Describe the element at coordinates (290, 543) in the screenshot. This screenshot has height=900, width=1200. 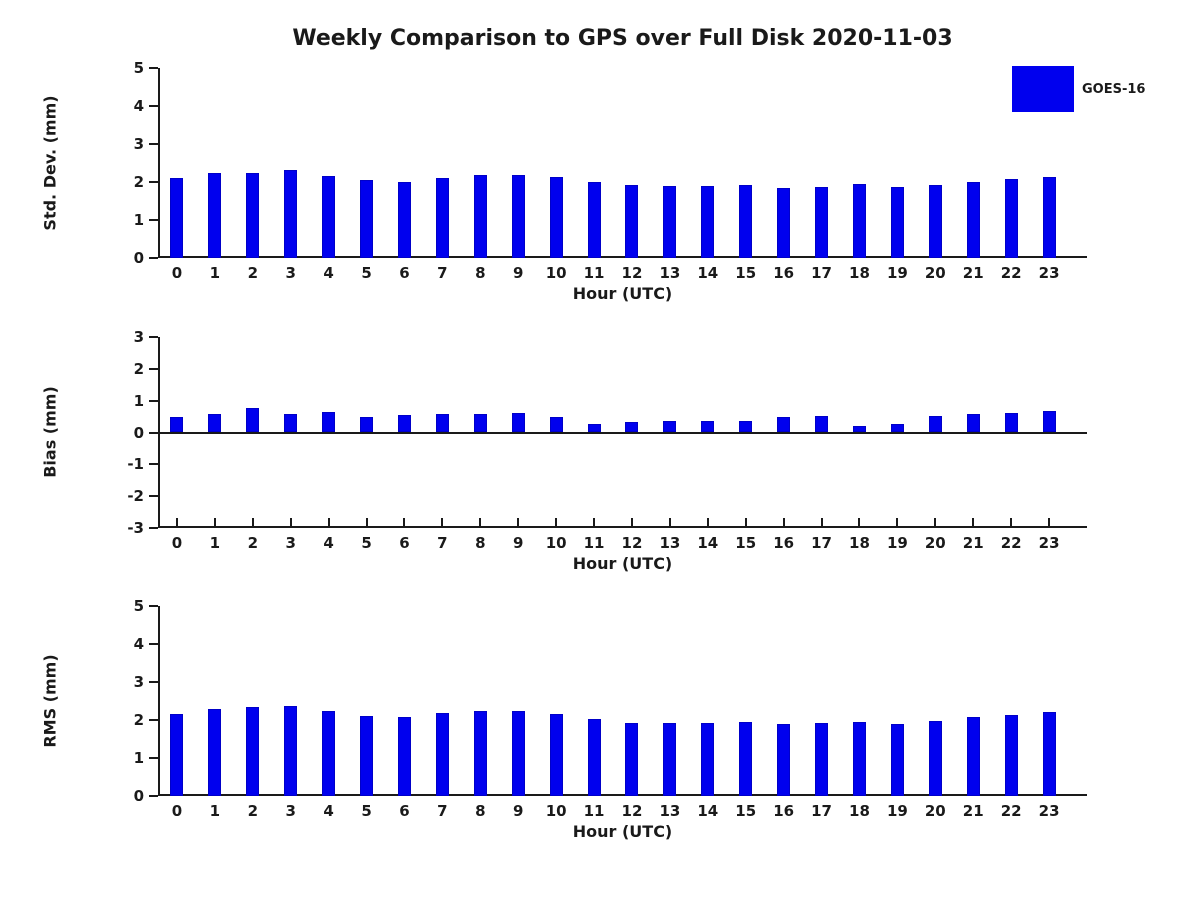
I see `x-tick-label: 3` at that location.